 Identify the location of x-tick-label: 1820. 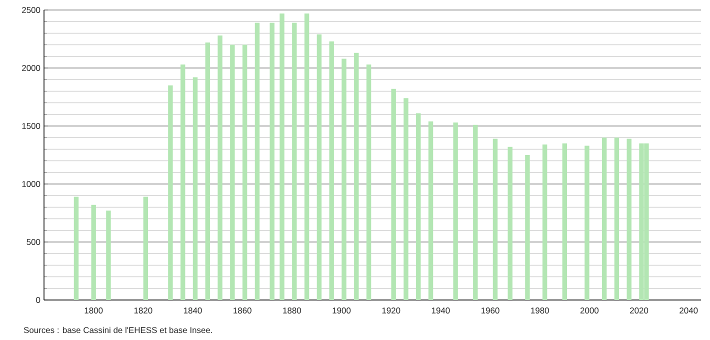
(143, 311).